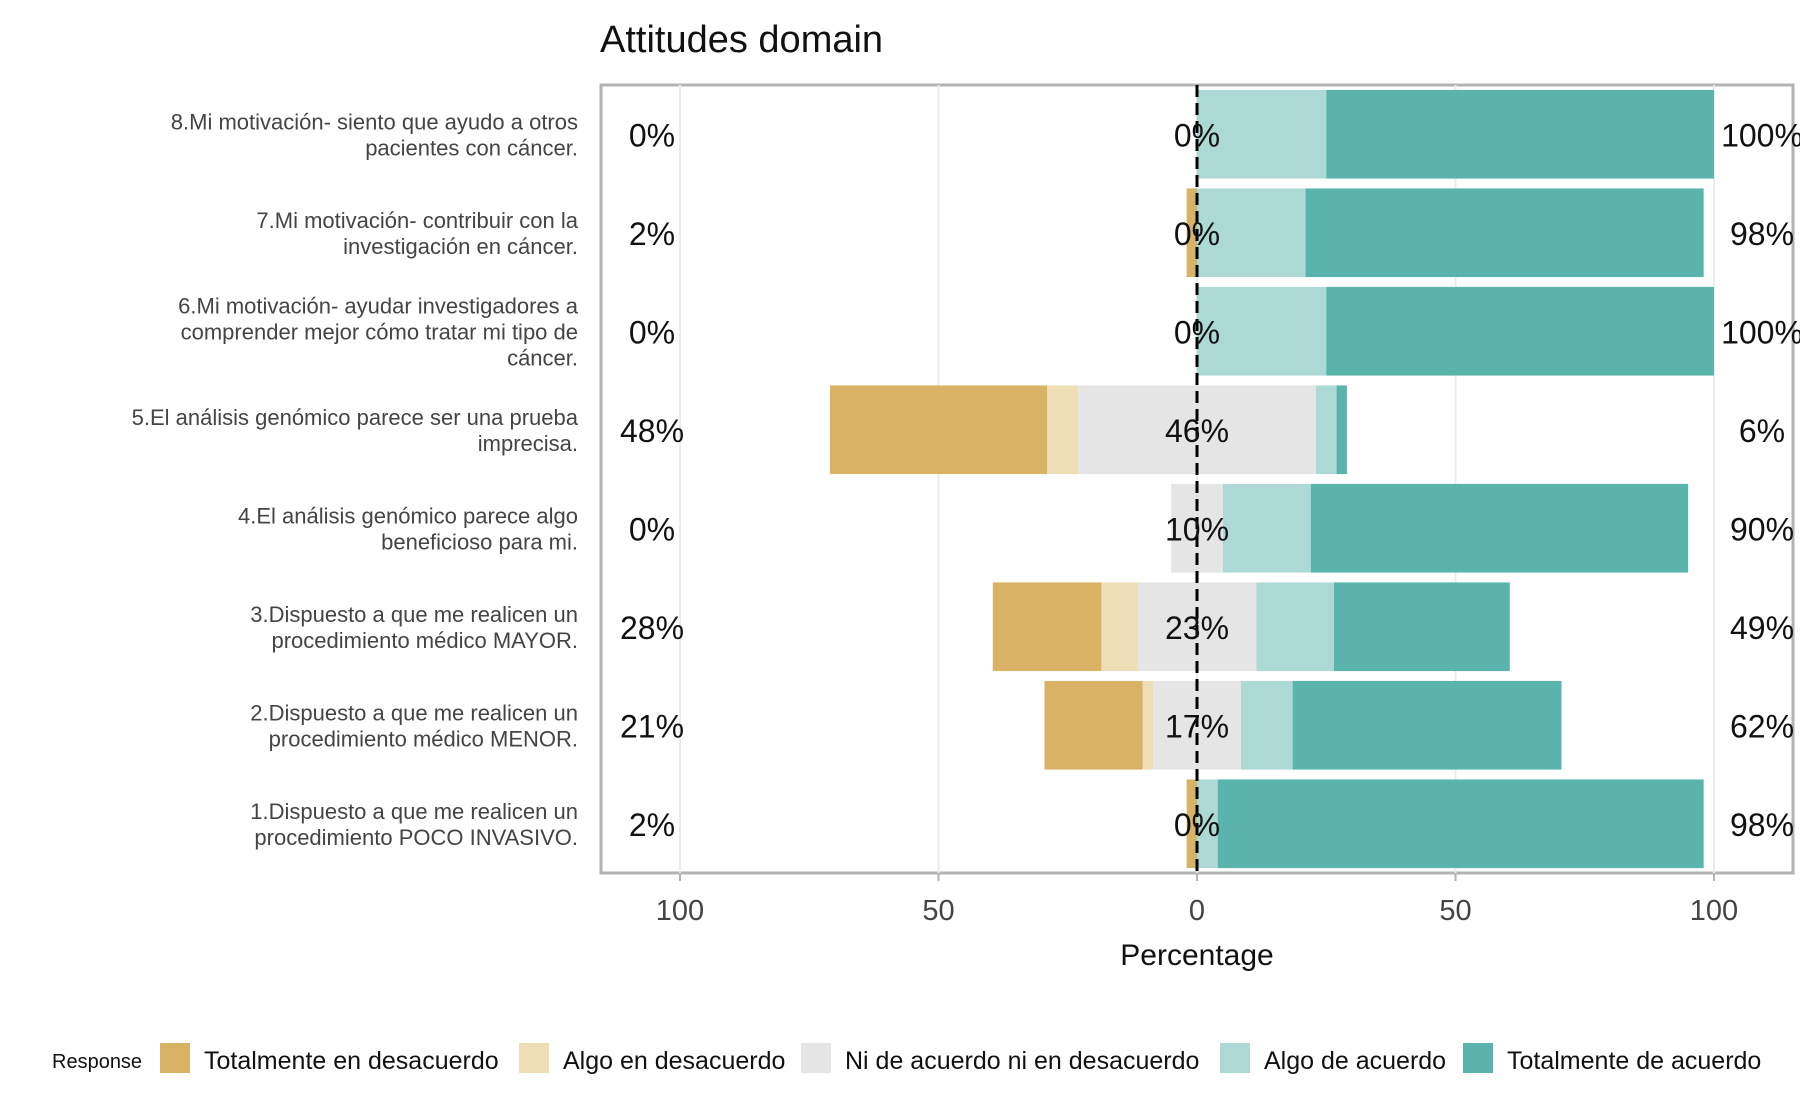  What do you see at coordinates (414, 712) in the screenshot?
I see `item-label-line: 2.Dispuesto a que me realicen un` at bounding box center [414, 712].